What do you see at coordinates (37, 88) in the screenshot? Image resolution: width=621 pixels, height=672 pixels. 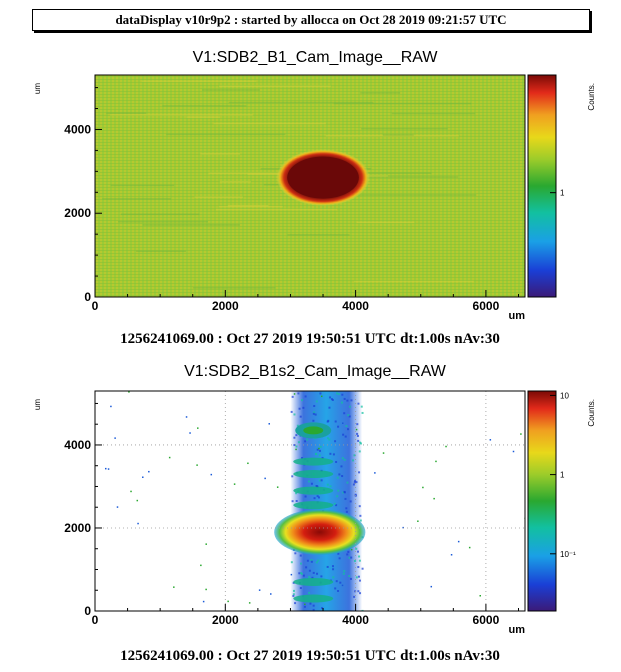 I see `y-axis-label: um` at bounding box center [37, 88].